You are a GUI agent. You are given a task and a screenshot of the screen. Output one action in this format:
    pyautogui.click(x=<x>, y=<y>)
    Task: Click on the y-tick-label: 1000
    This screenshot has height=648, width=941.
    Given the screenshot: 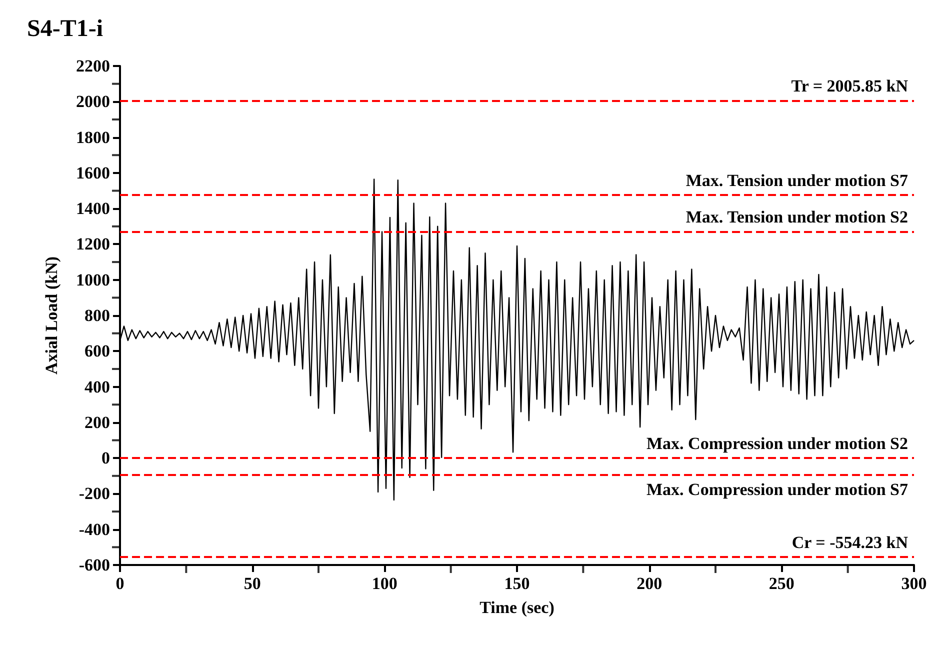 What is the action you would take?
    pyautogui.click(x=93, y=280)
    